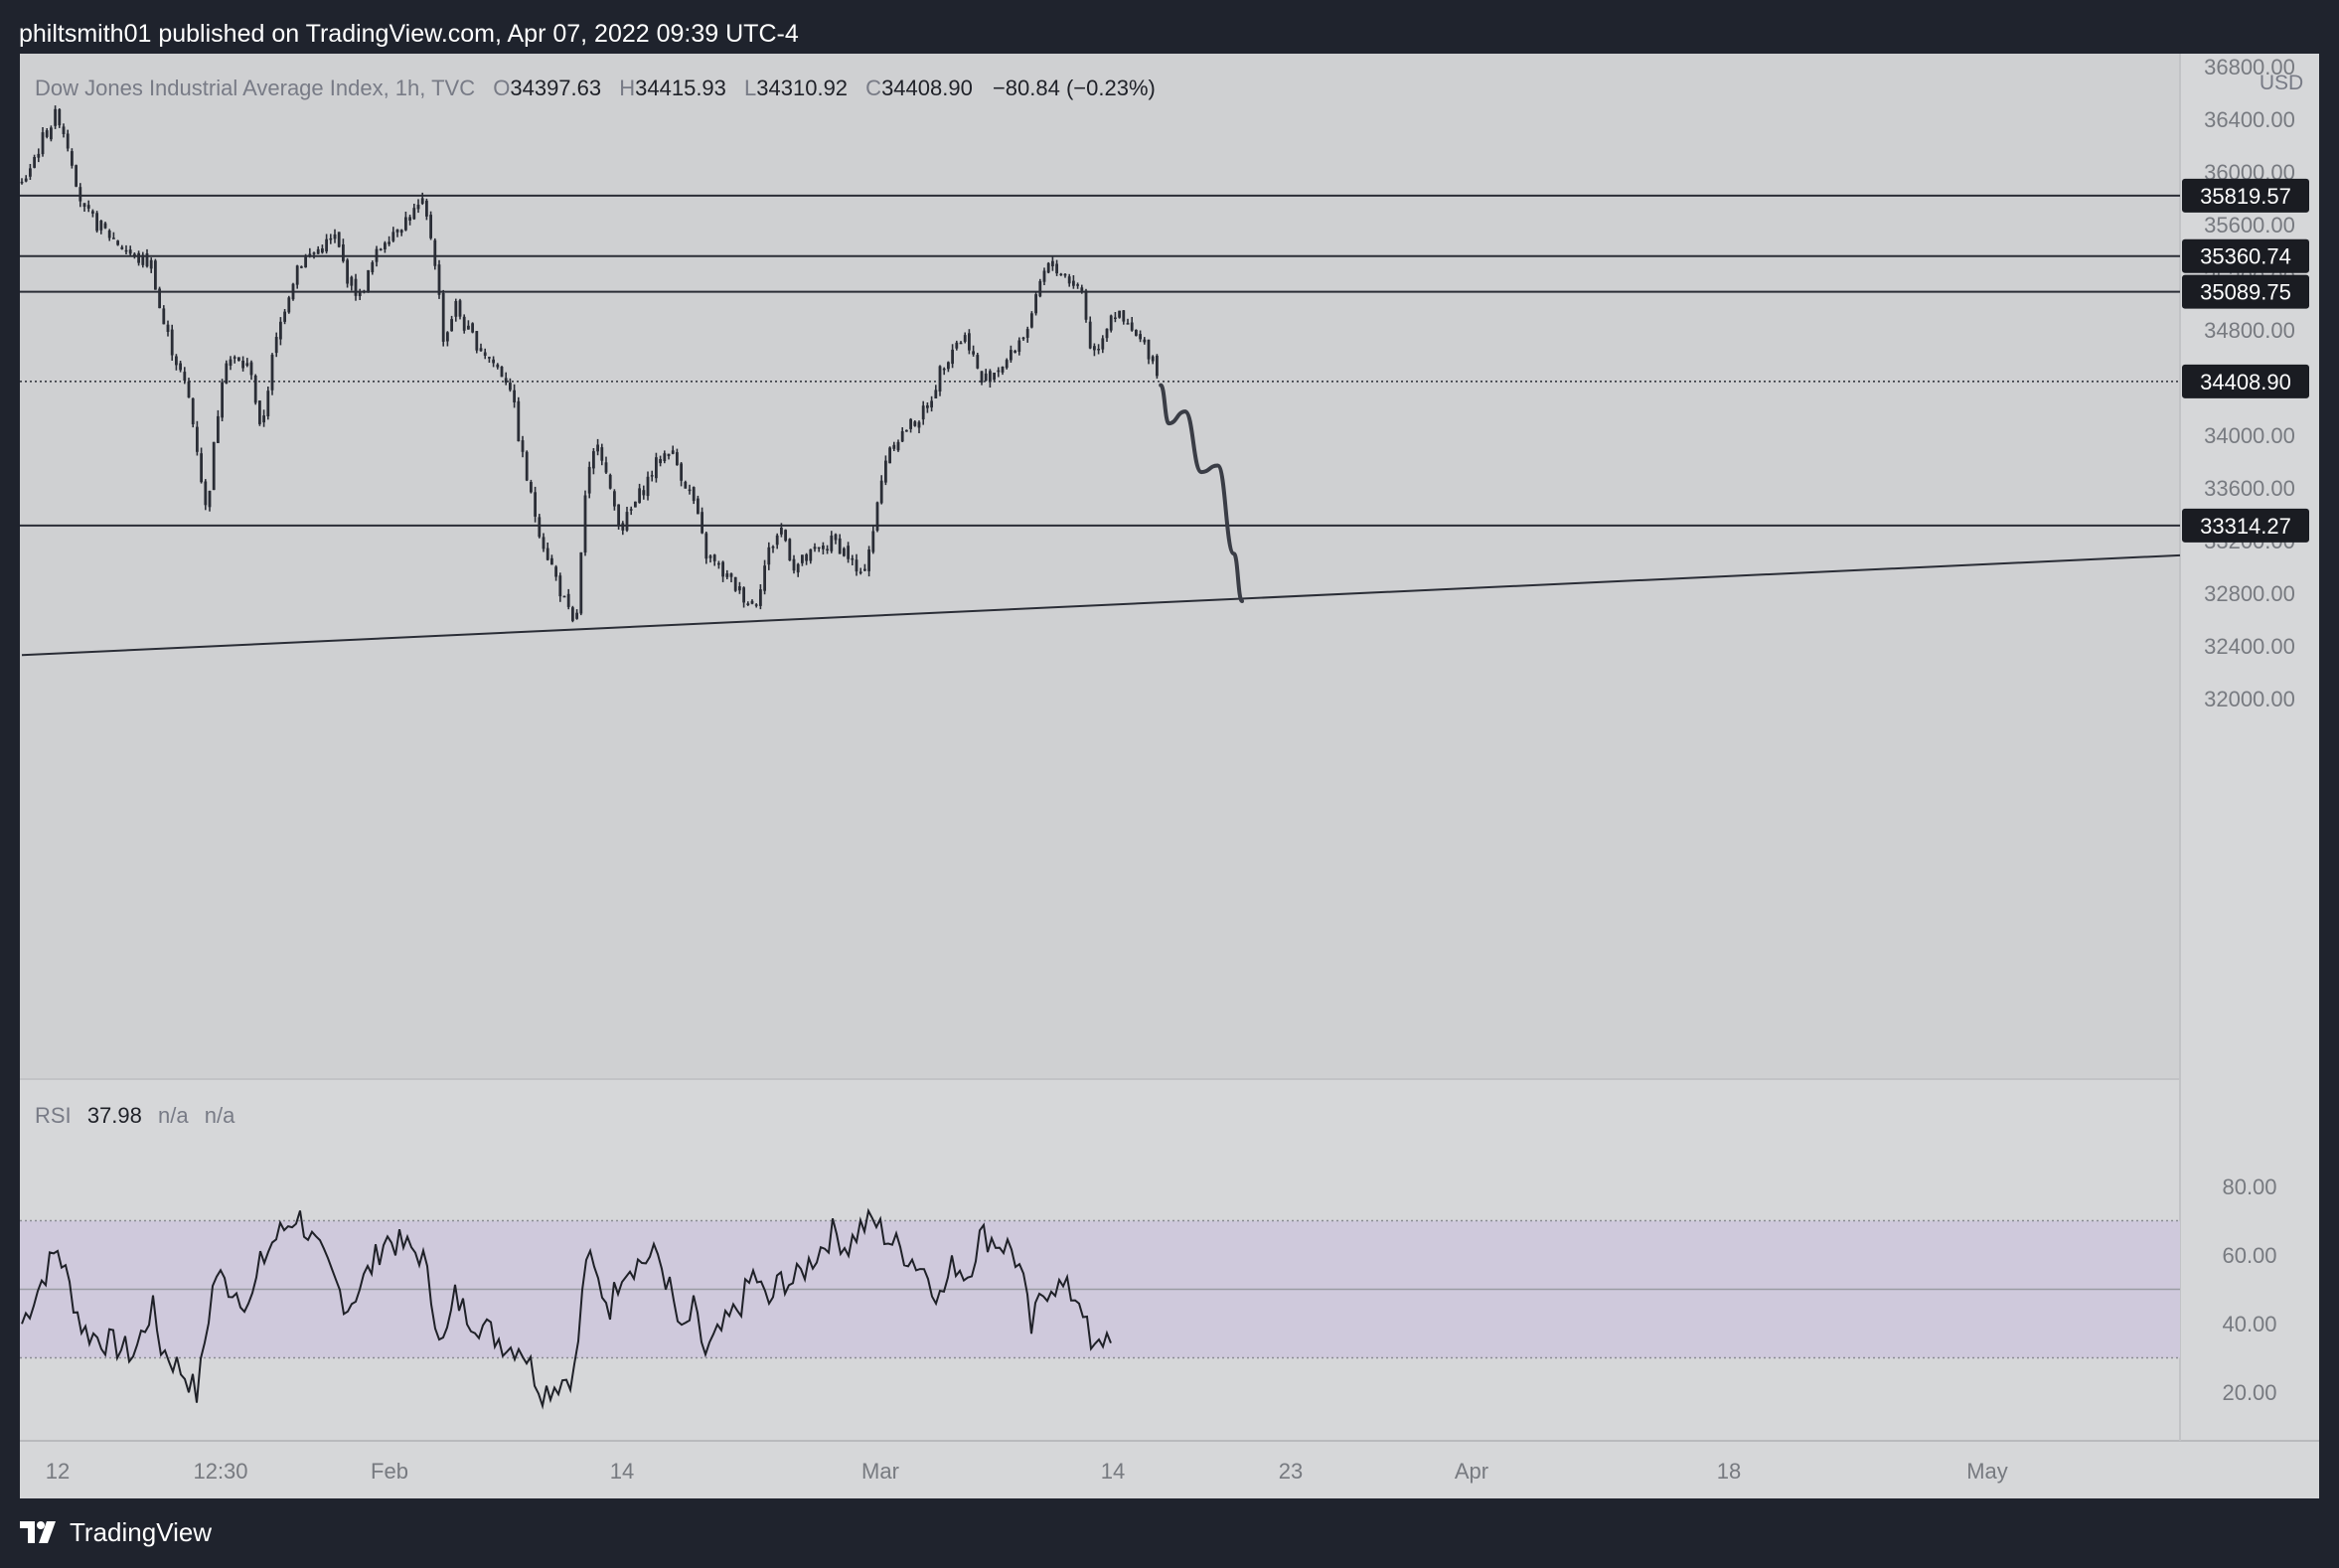 This screenshot has height=1568, width=2339. I want to click on footer-brand: TradingView, so click(116, 1532).